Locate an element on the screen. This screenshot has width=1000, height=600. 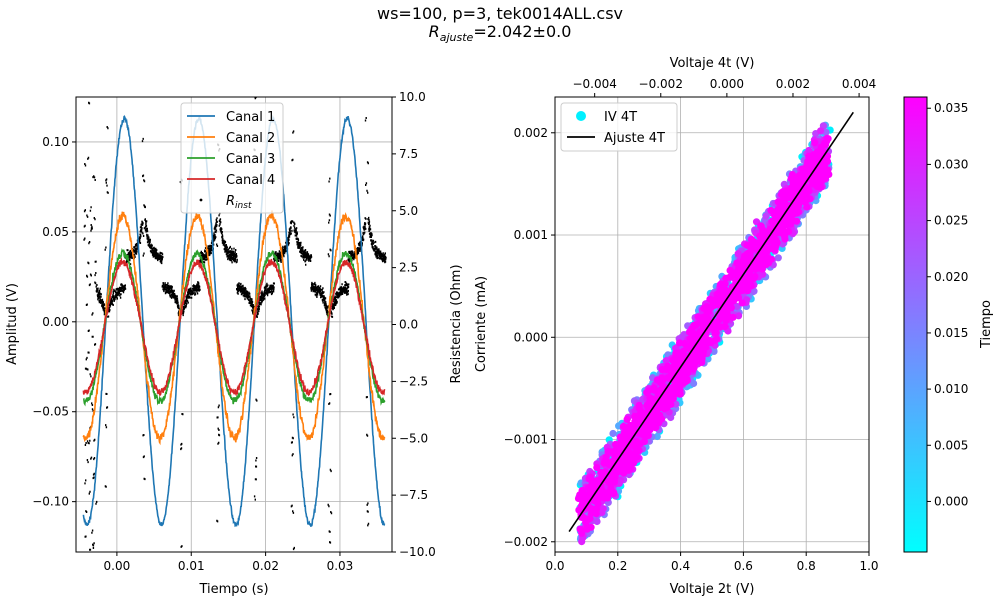
title-r-value: =2.042±0.0 is located at coordinates (522, 31).